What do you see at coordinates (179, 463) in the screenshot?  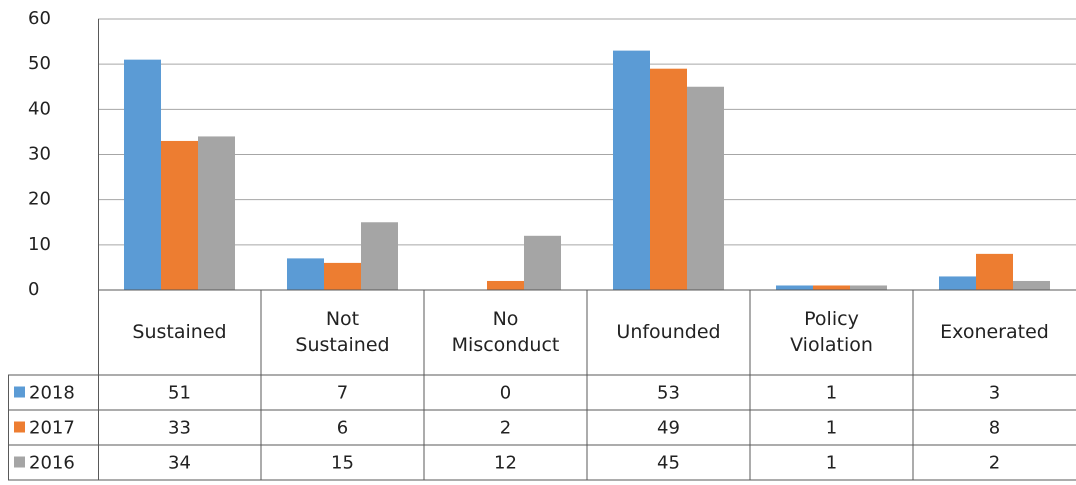 I see `table-value: 34` at bounding box center [179, 463].